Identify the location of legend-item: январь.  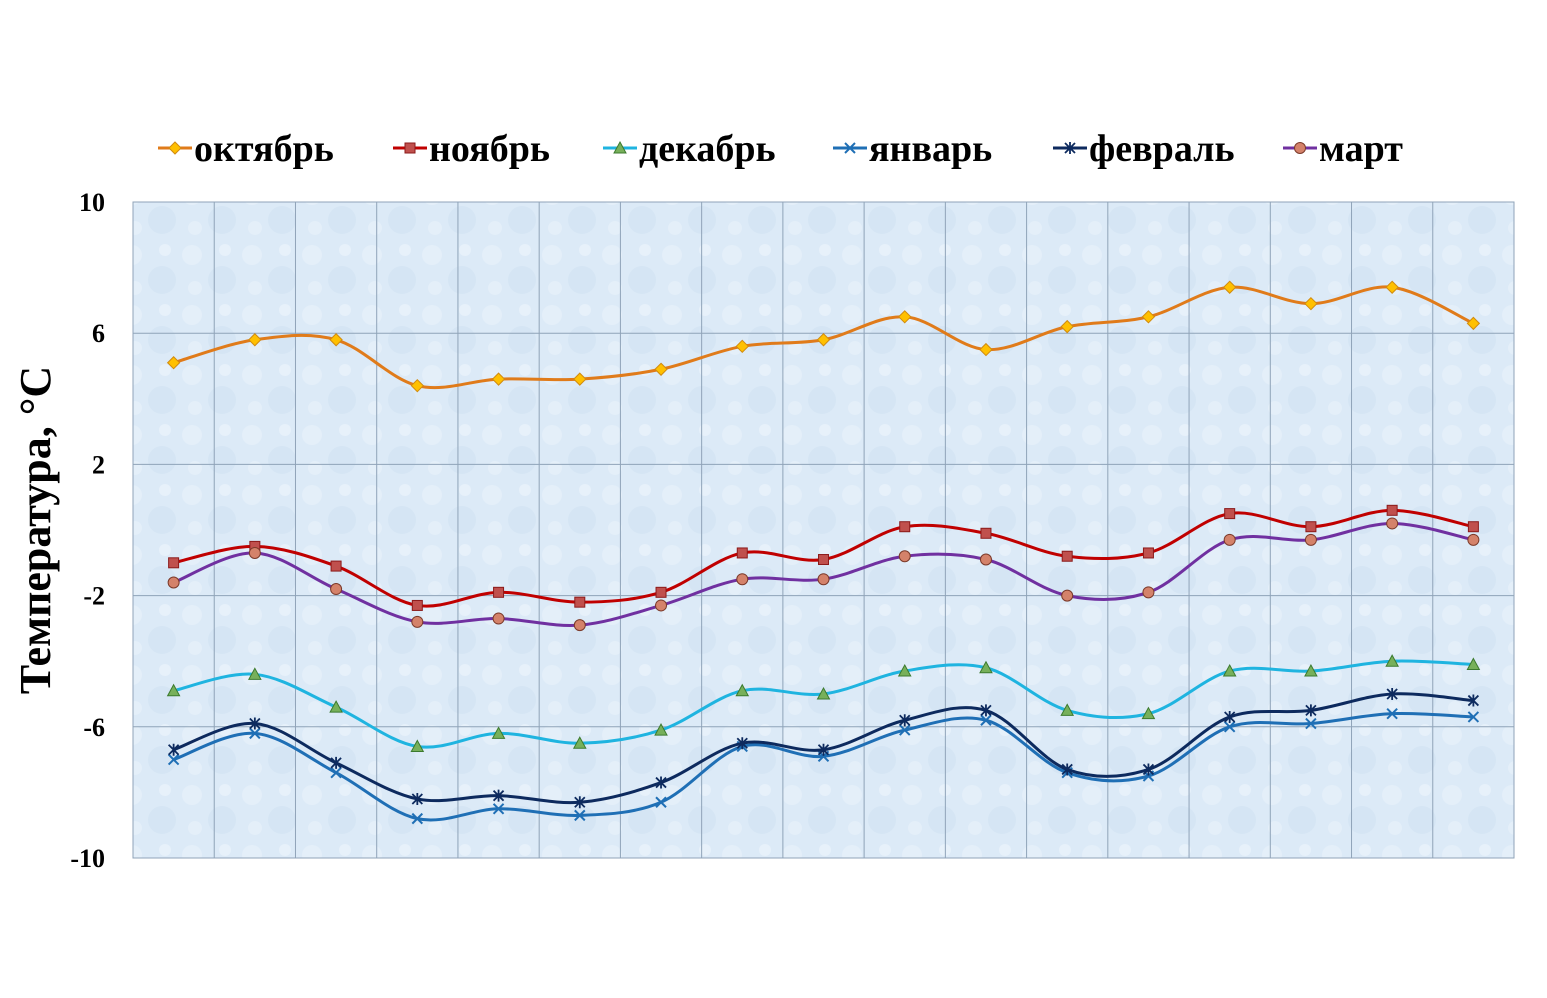
(912, 149).